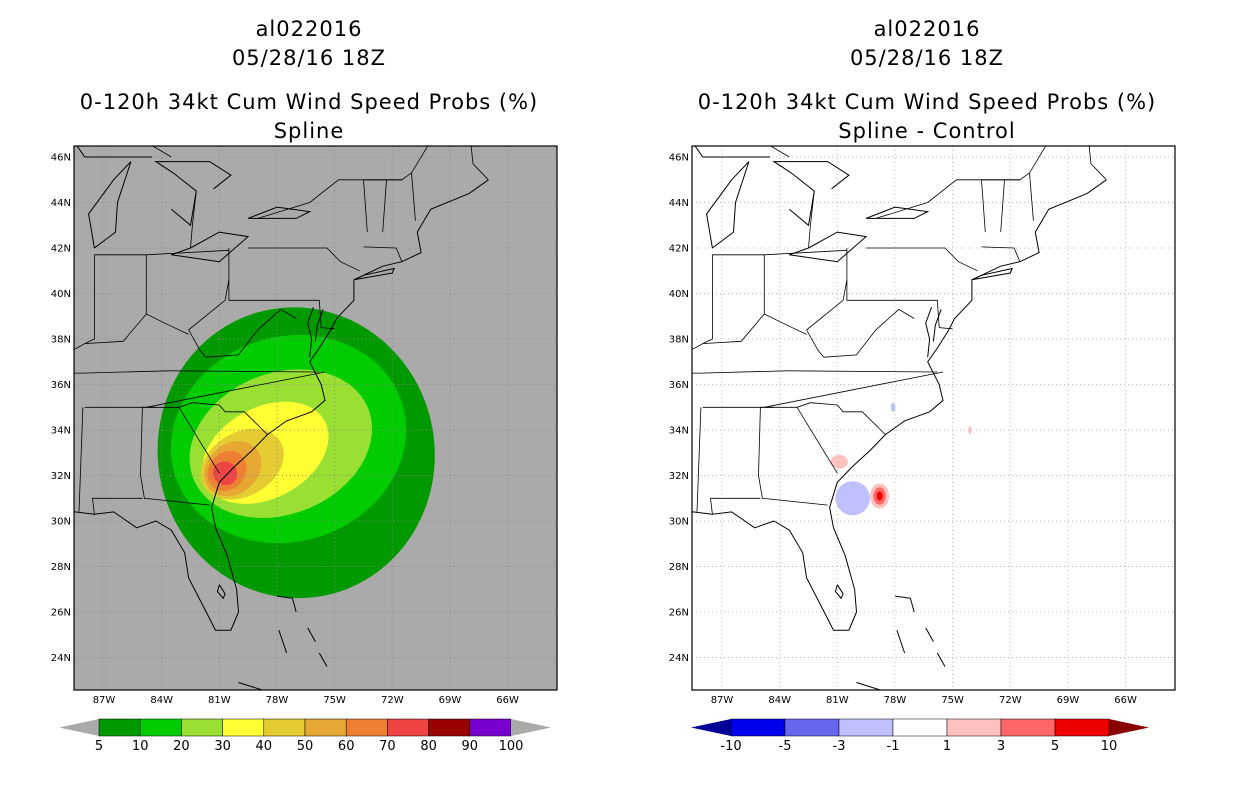 The height and width of the screenshot is (800, 1236). What do you see at coordinates (679, 613) in the screenshot?
I see `lat-tick-label: 26N` at bounding box center [679, 613].